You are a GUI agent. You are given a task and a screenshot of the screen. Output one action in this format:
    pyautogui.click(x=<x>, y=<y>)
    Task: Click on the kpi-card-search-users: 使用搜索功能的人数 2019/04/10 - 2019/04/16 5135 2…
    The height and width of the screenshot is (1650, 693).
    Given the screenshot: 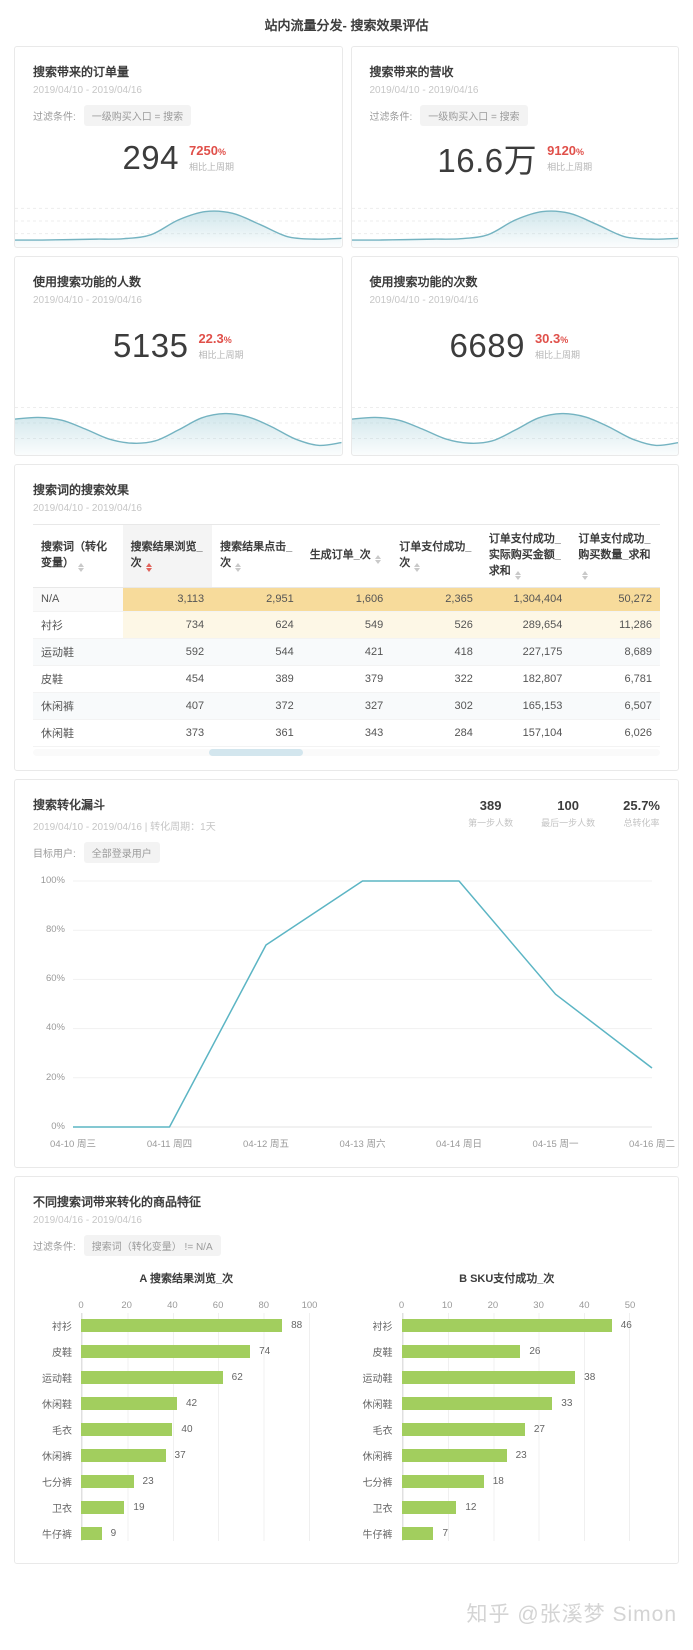 What is the action you would take?
    pyautogui.click(x=178, y=356)
    